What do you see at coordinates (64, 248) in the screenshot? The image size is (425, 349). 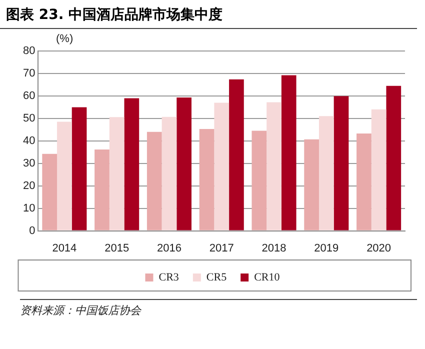 I see `x-tick-label: 2014` at bounding box center [64, 248].